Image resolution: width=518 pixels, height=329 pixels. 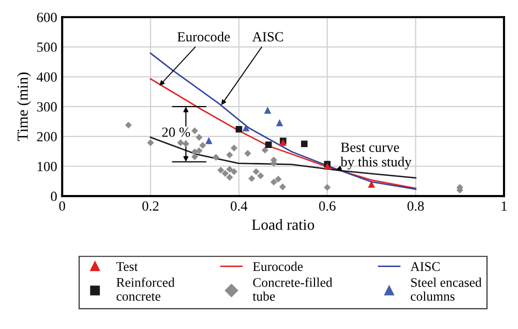 I want to click on annotation: Best curve by this study, so click(x=376, y=156).